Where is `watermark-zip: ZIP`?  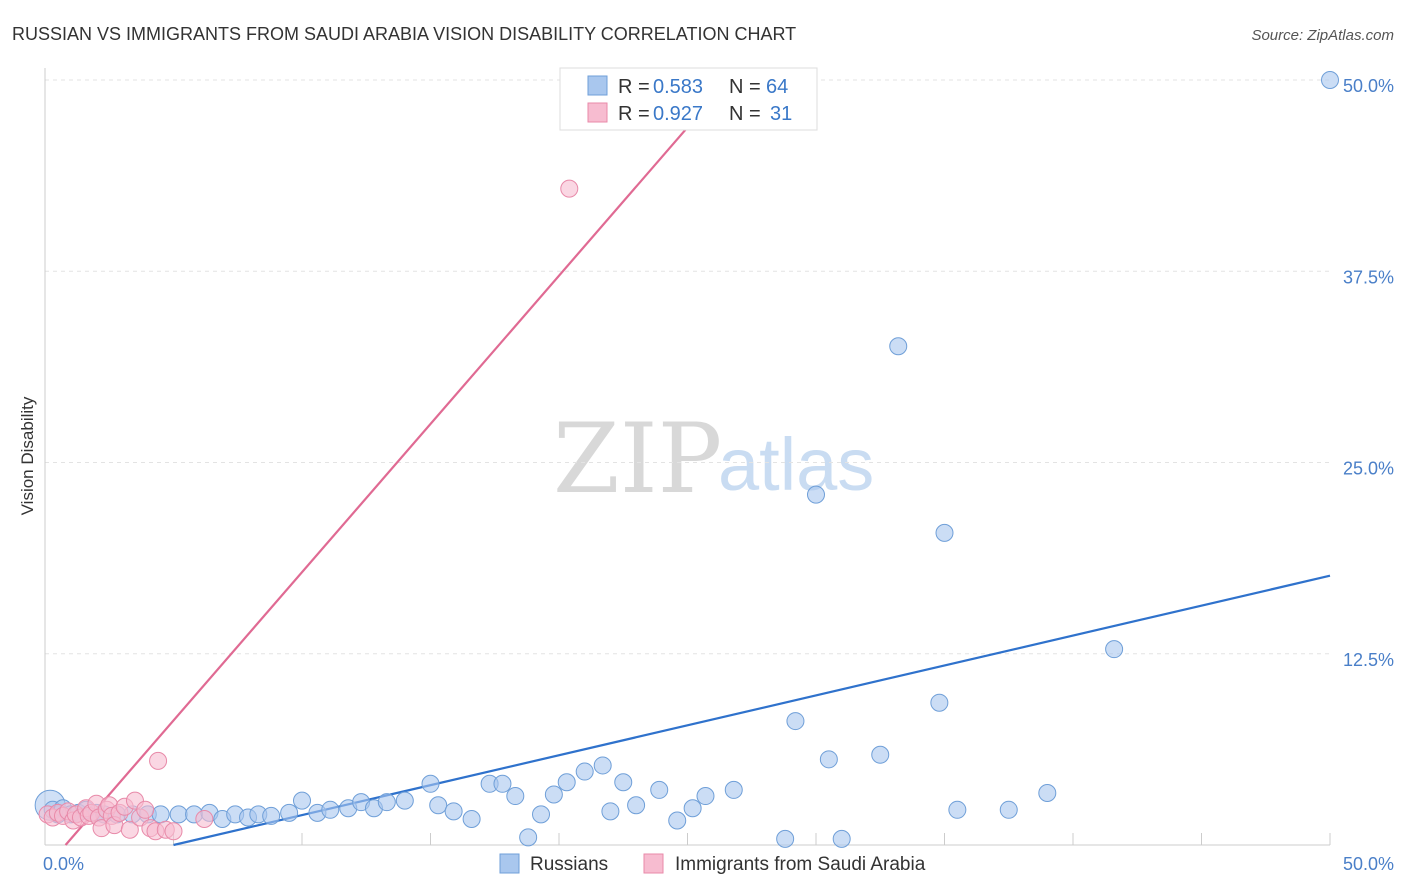 watermark-zip: ZIP is located at coordinates (637, 459).